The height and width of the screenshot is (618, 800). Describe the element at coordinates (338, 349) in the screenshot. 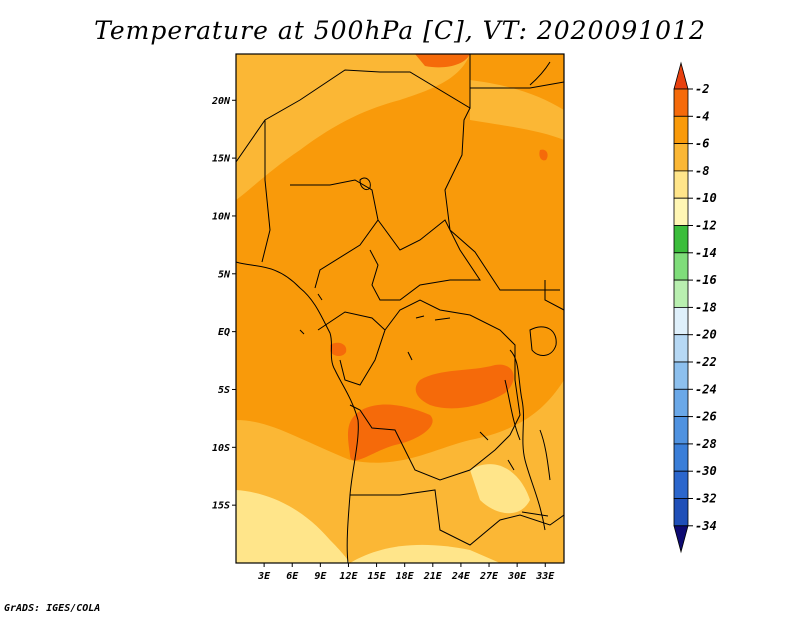

I see `field-small-warm` at that location.